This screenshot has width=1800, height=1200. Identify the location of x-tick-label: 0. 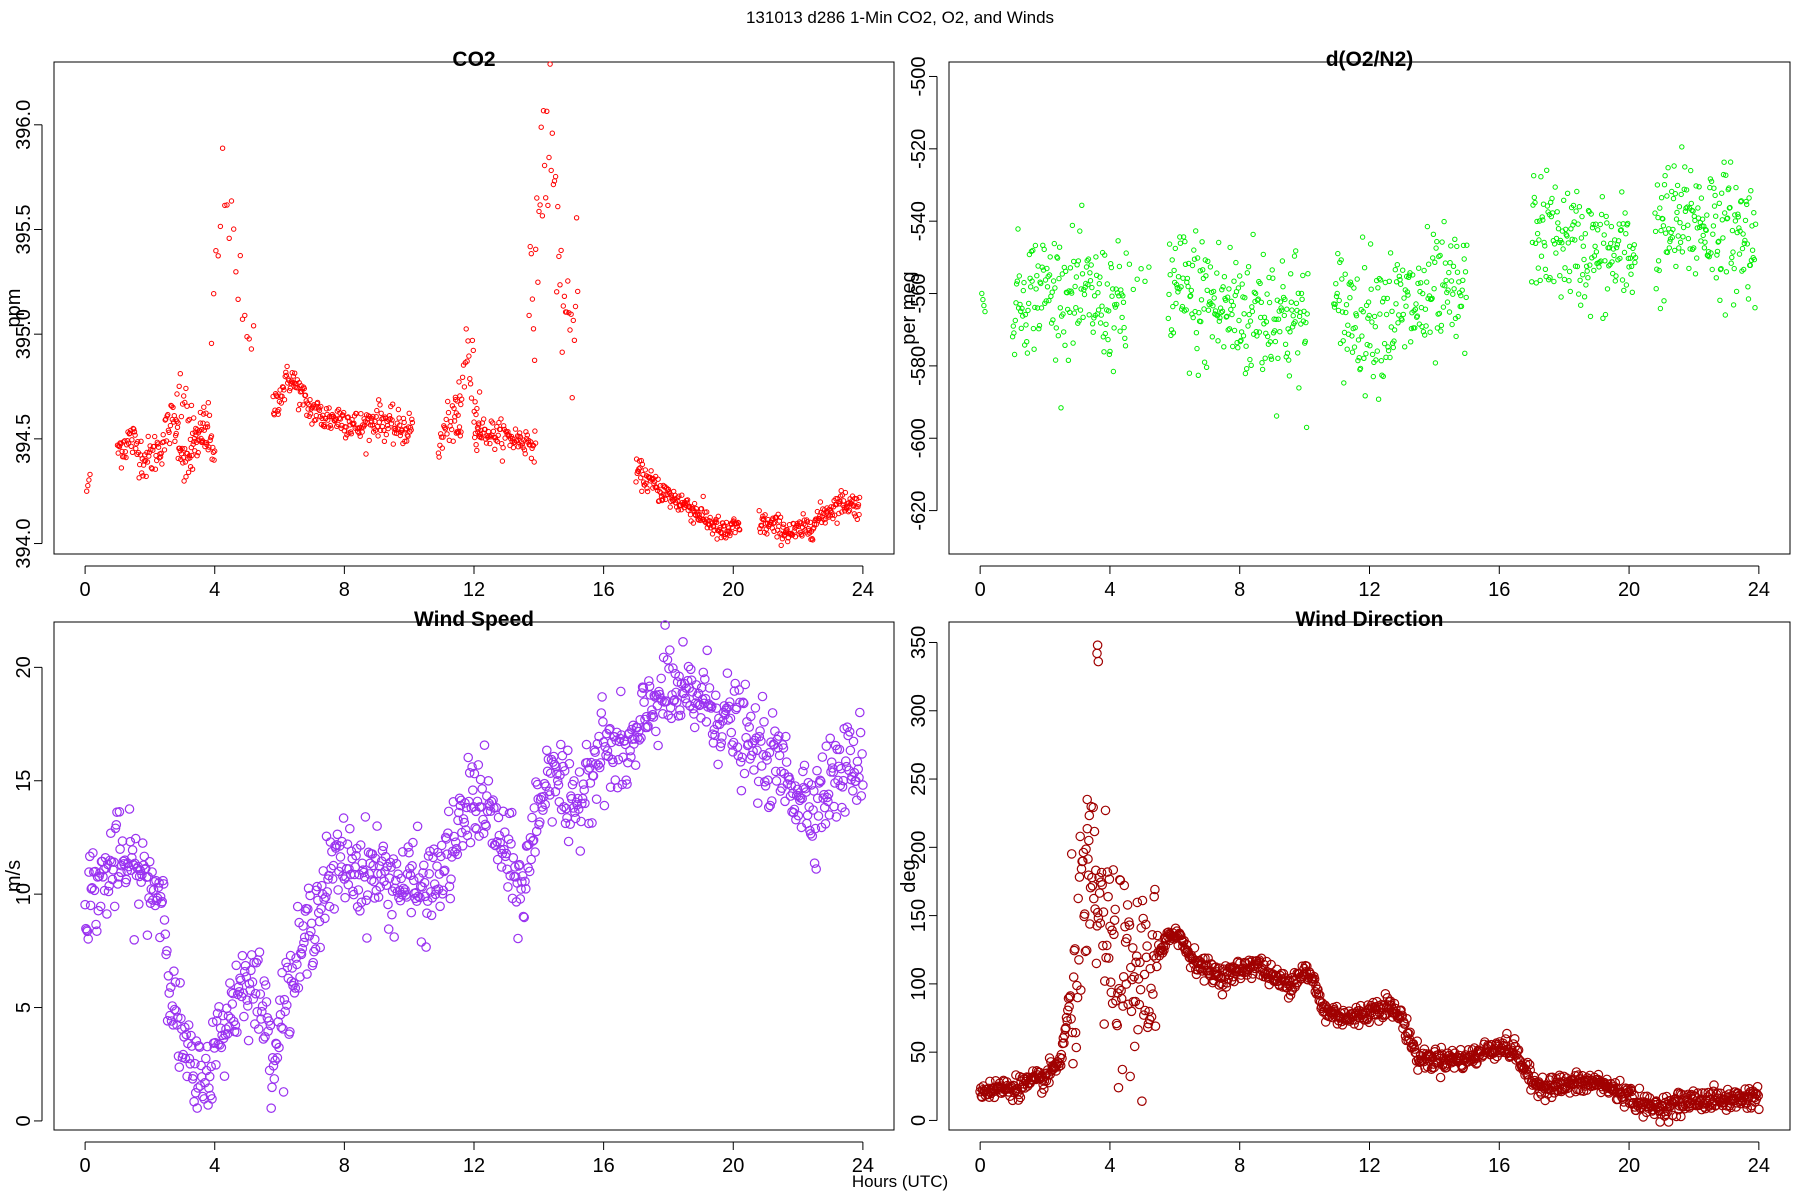
(980, 590).